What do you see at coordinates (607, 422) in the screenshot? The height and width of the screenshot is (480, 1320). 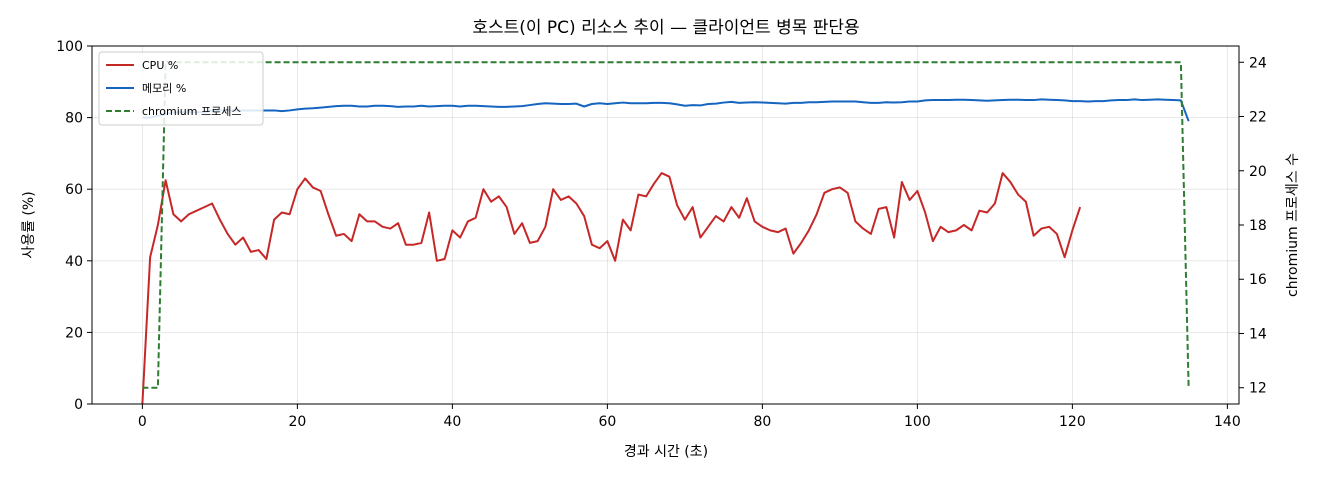 I see `x-tick-label: 60` at bounding box center [607, 422].